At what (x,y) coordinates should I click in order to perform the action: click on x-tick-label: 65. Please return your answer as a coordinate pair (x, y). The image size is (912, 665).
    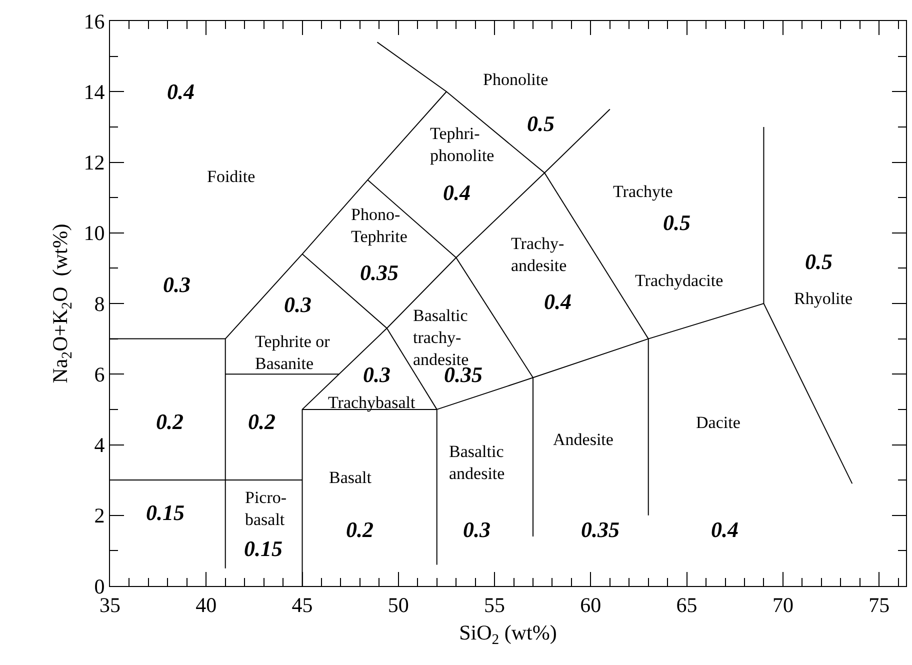
    Looking at the image, I should click on (687, 605).